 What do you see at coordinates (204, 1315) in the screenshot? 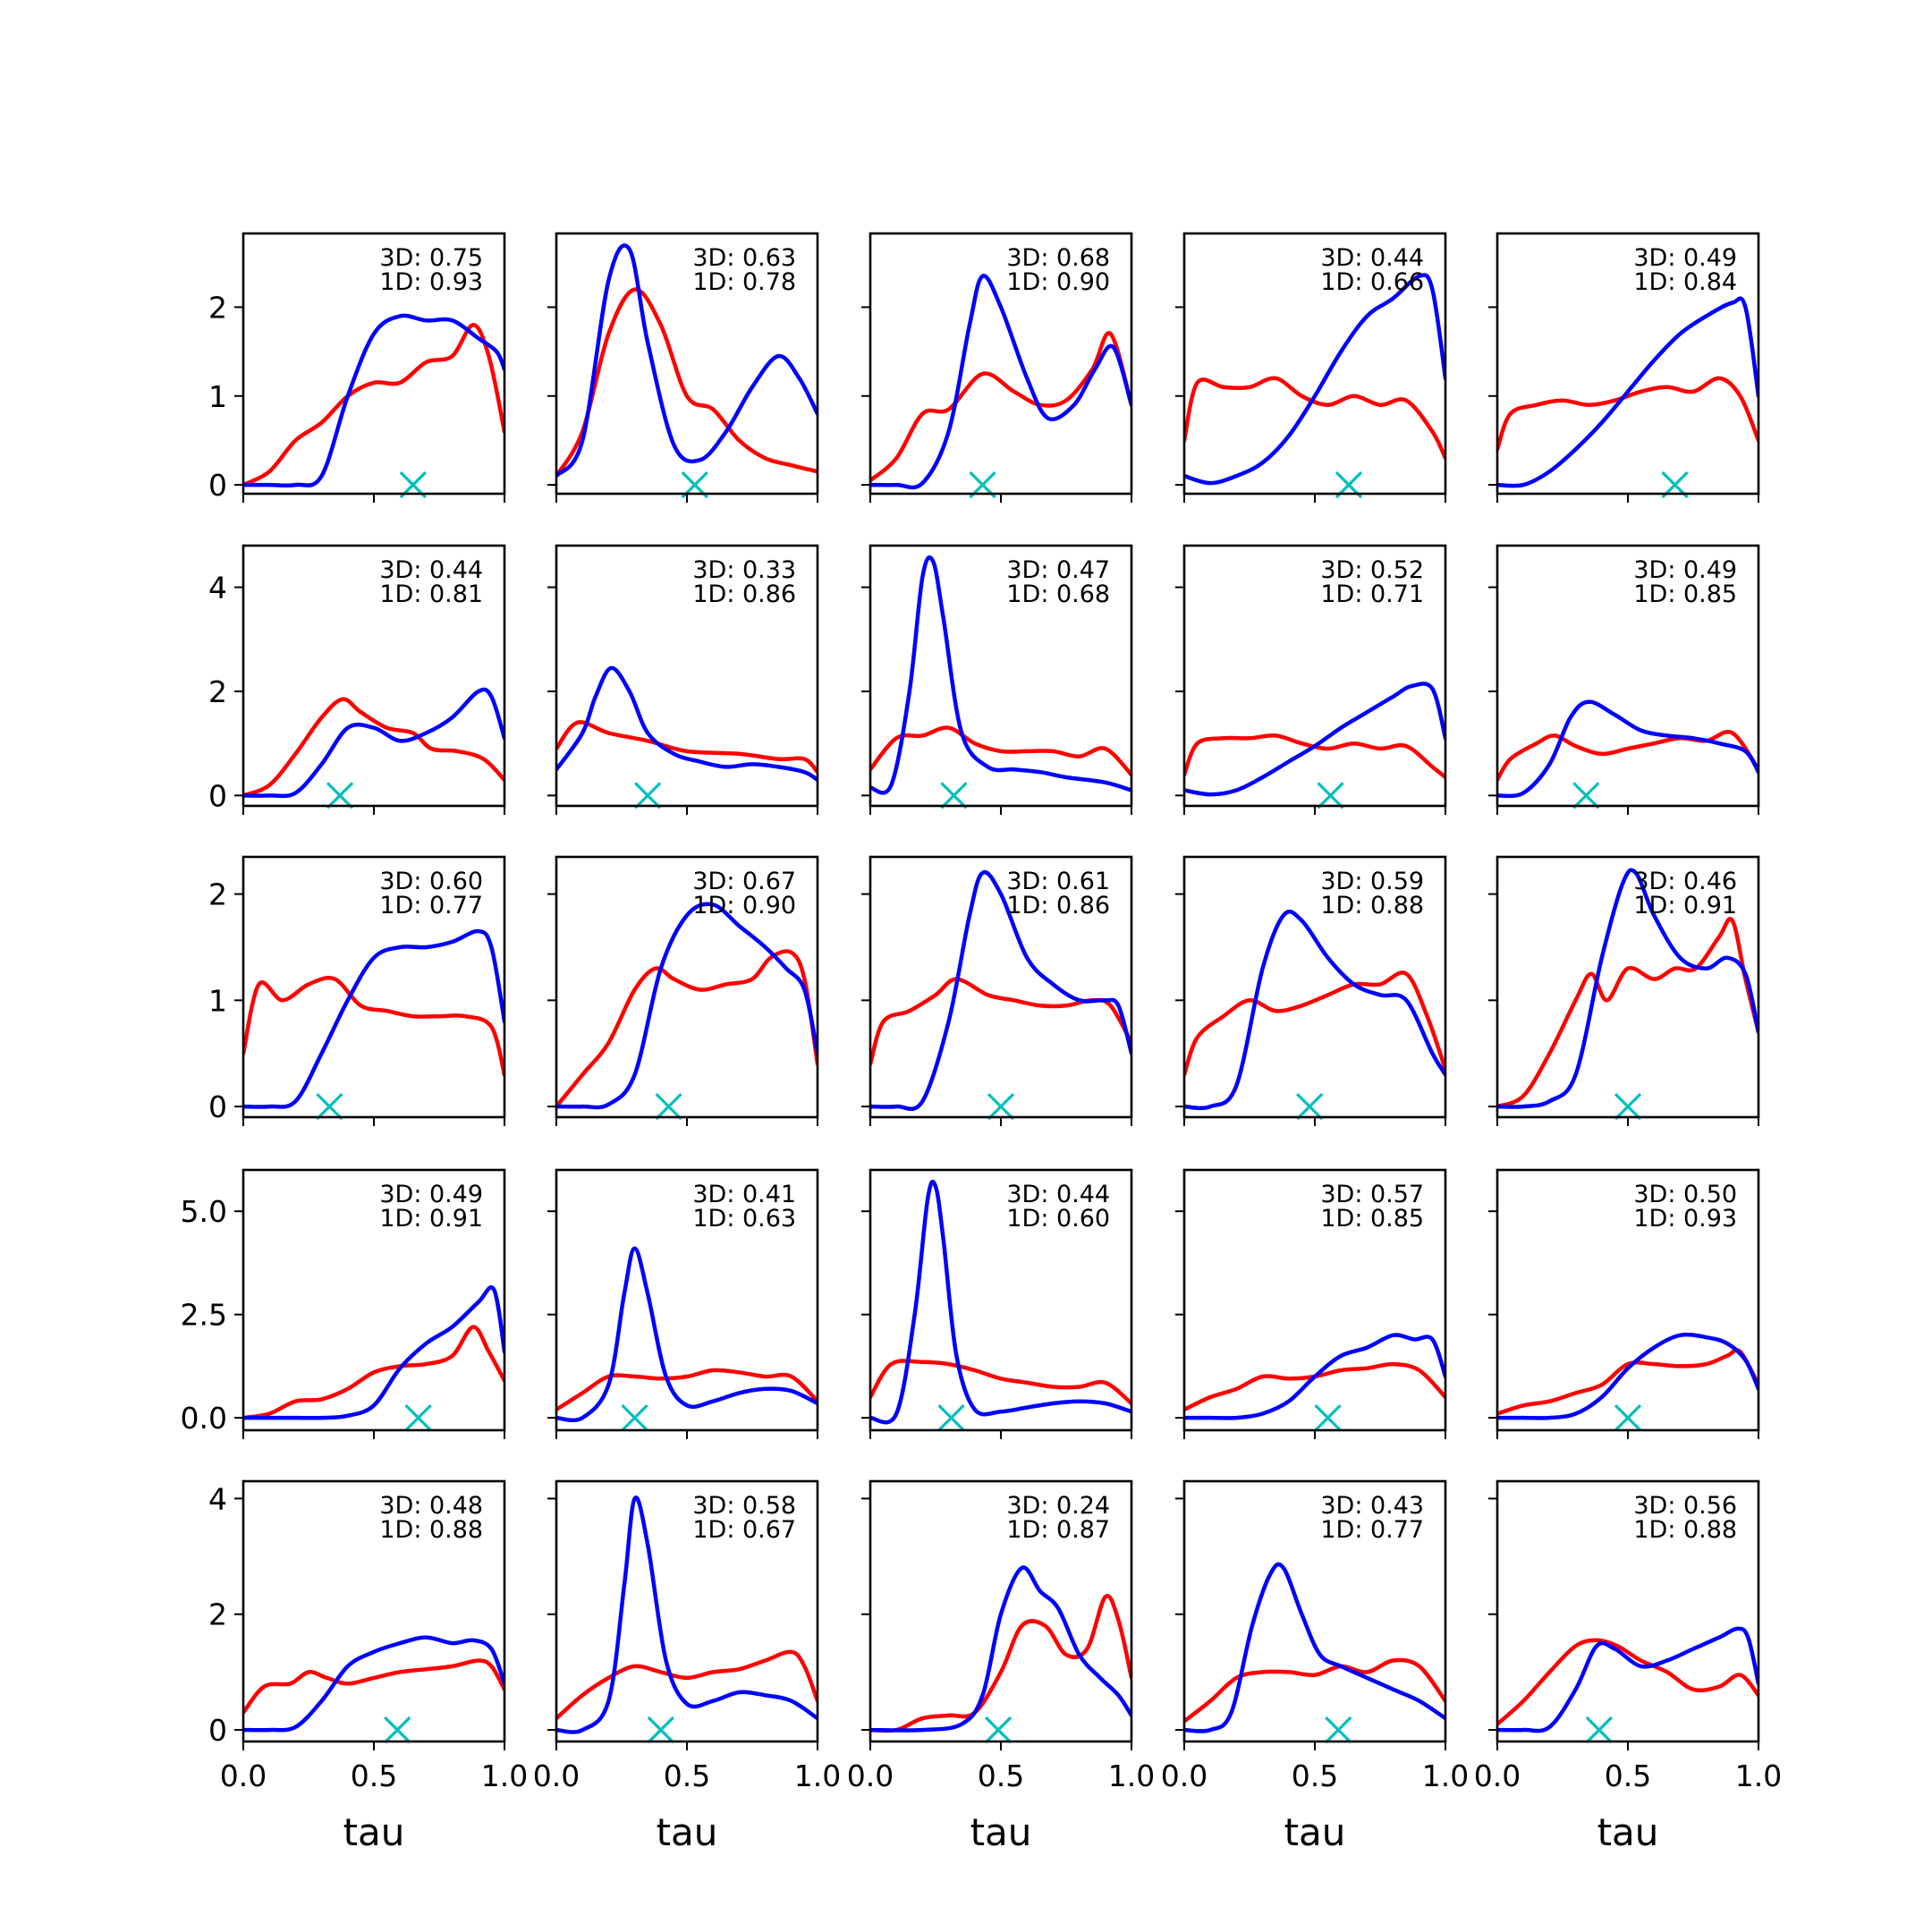
I see `y-tick-label: 2.5` at bounding box center [204, 1315].